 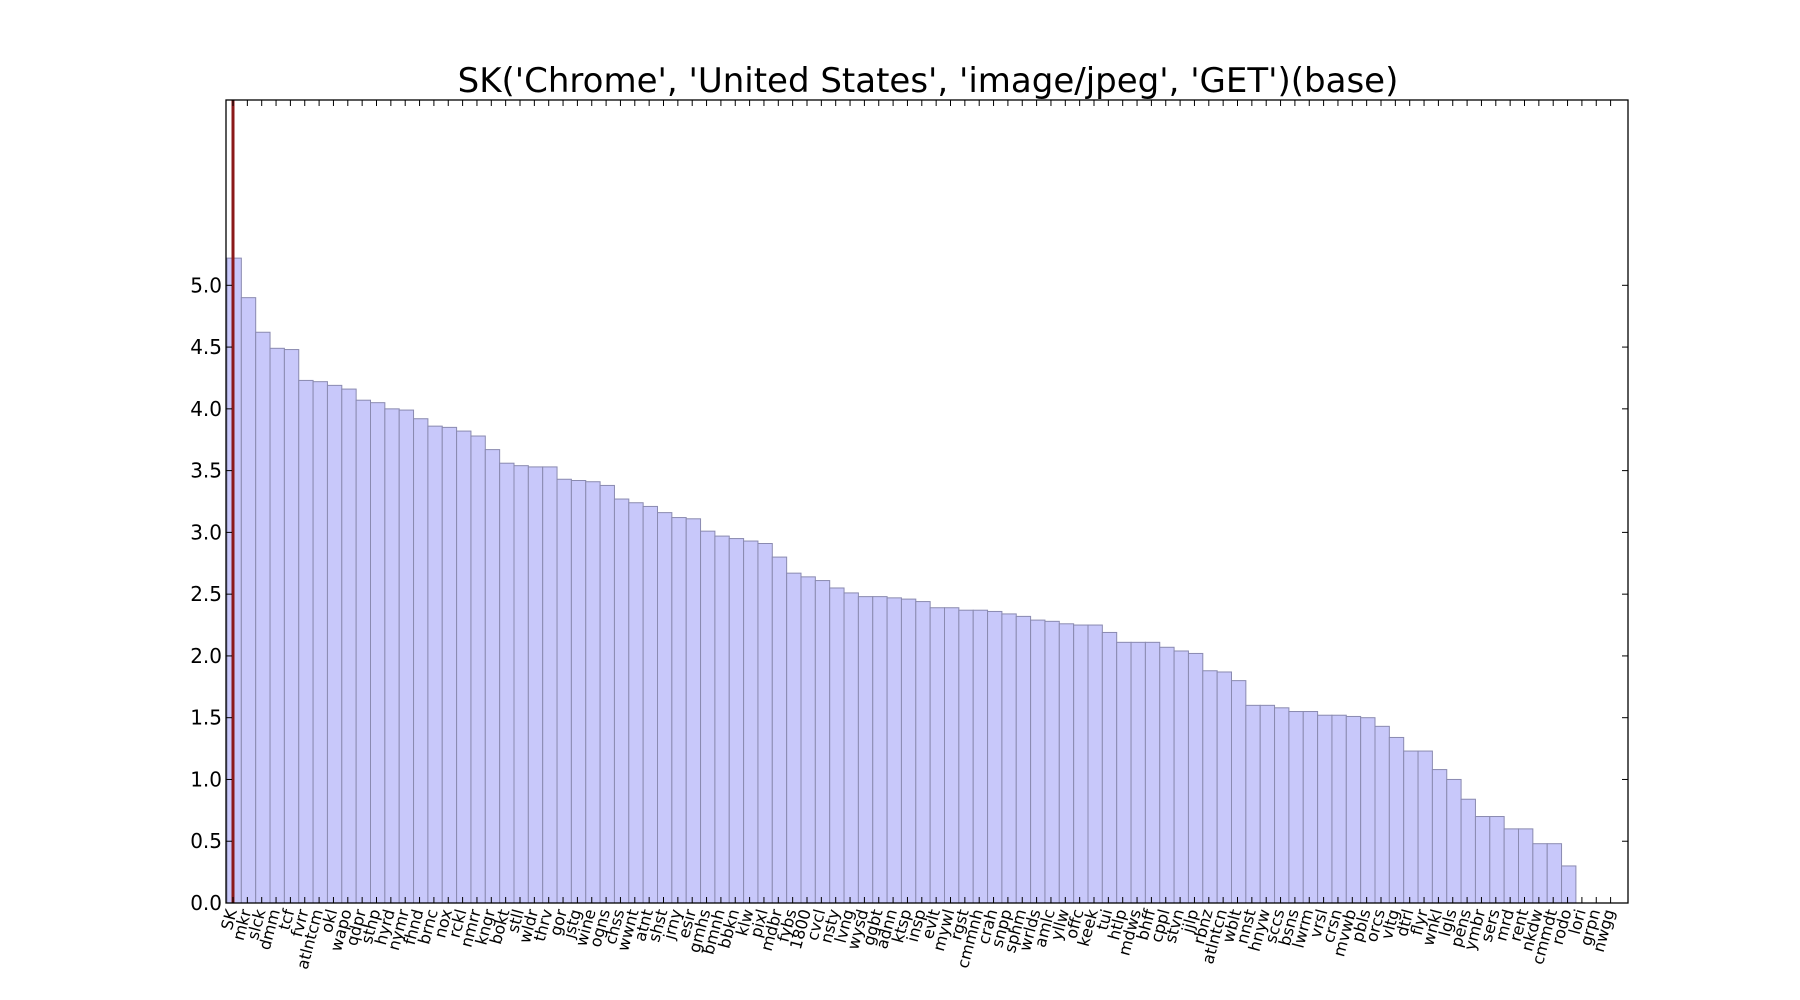 What do you see at coordinates (1468, 851) in the screenshot?
I see `bar-pens` at bounding box center [1468, 851].